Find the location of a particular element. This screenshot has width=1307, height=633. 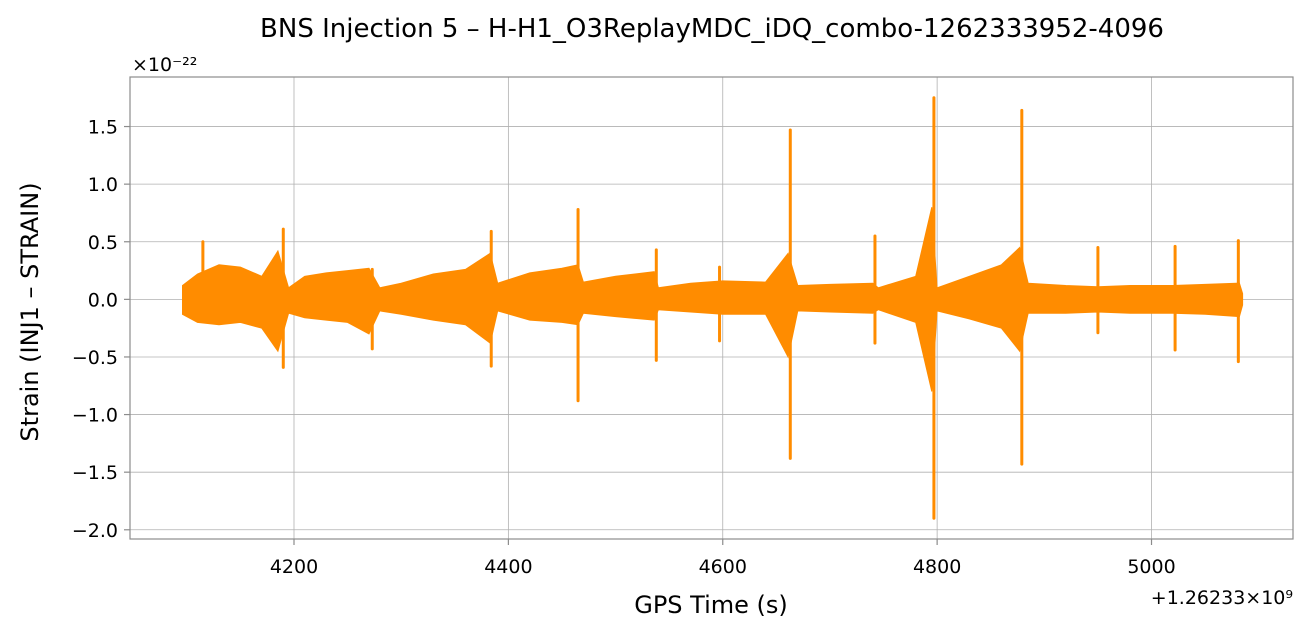

y-tick-label: 0.5 is located at coordinates (103, 243).